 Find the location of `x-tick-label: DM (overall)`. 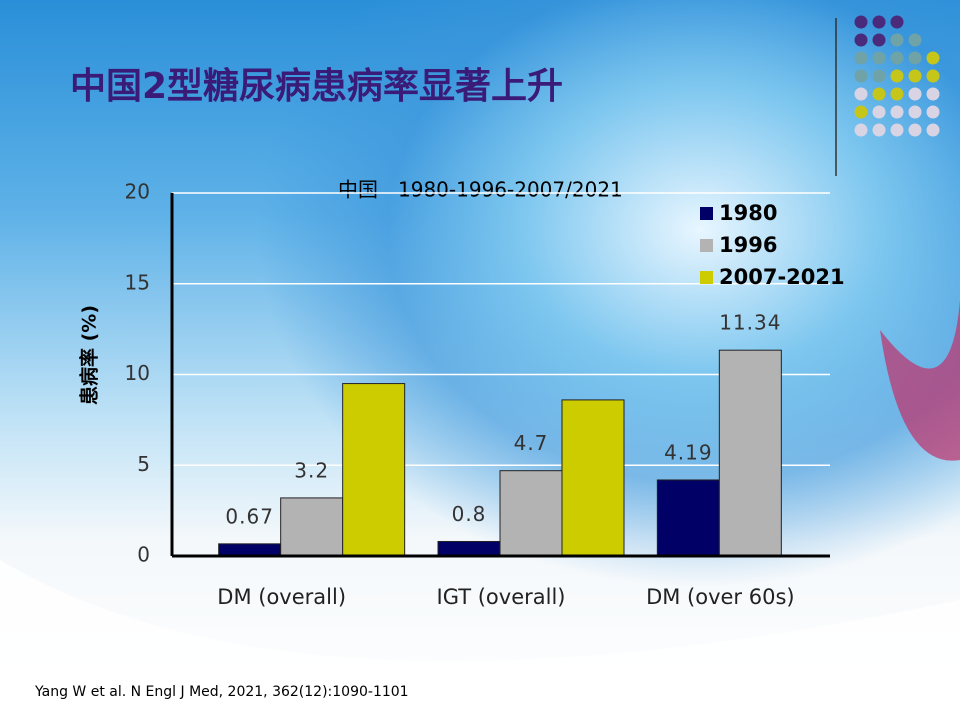

x-tick-label: DM (overall) is located at coordinates (281, 597).